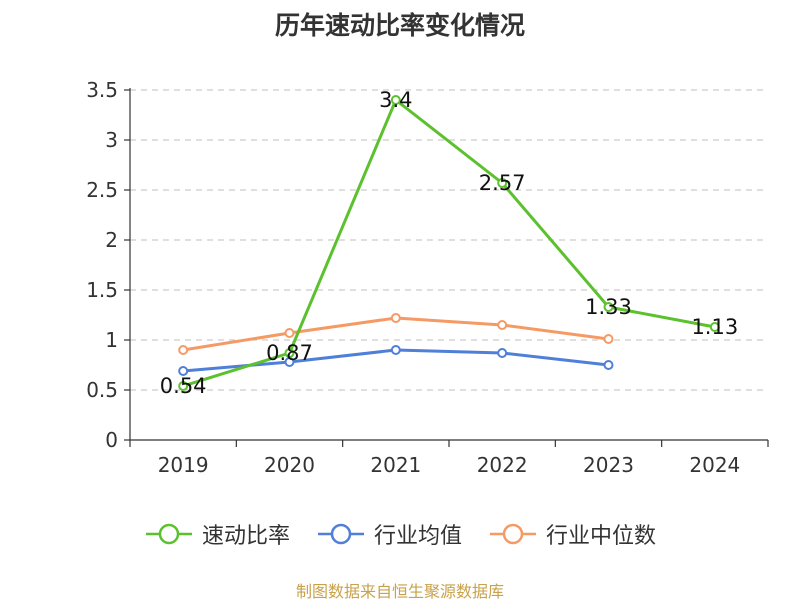 The image size is (800, 602). I want to click on legend-label: 行业均值, so click(417, 536).